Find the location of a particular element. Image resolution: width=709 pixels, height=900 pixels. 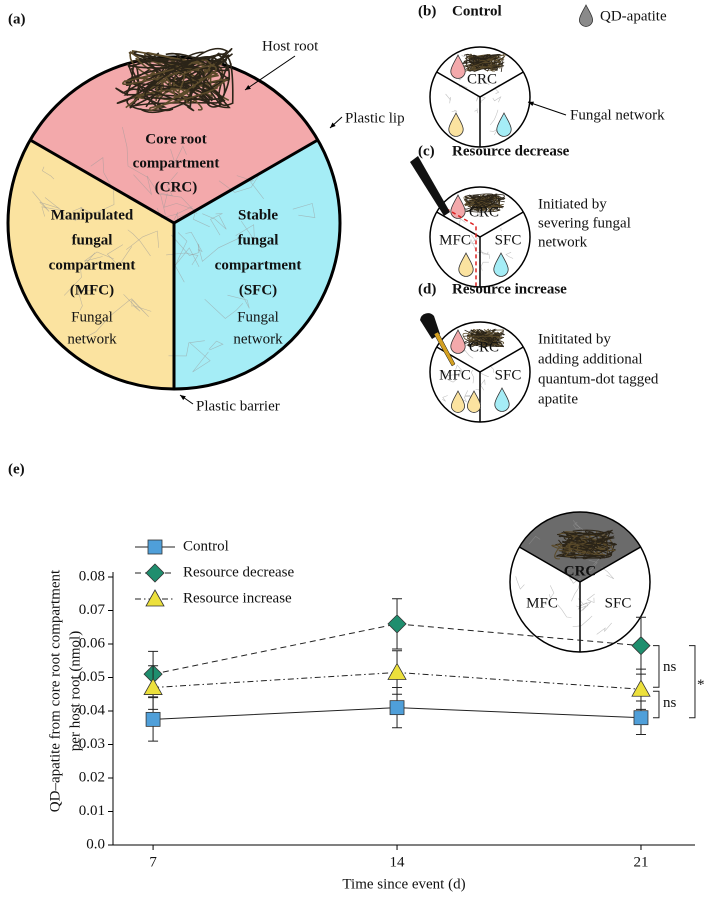

panel-d-sector is located at coordinates (505, 384).